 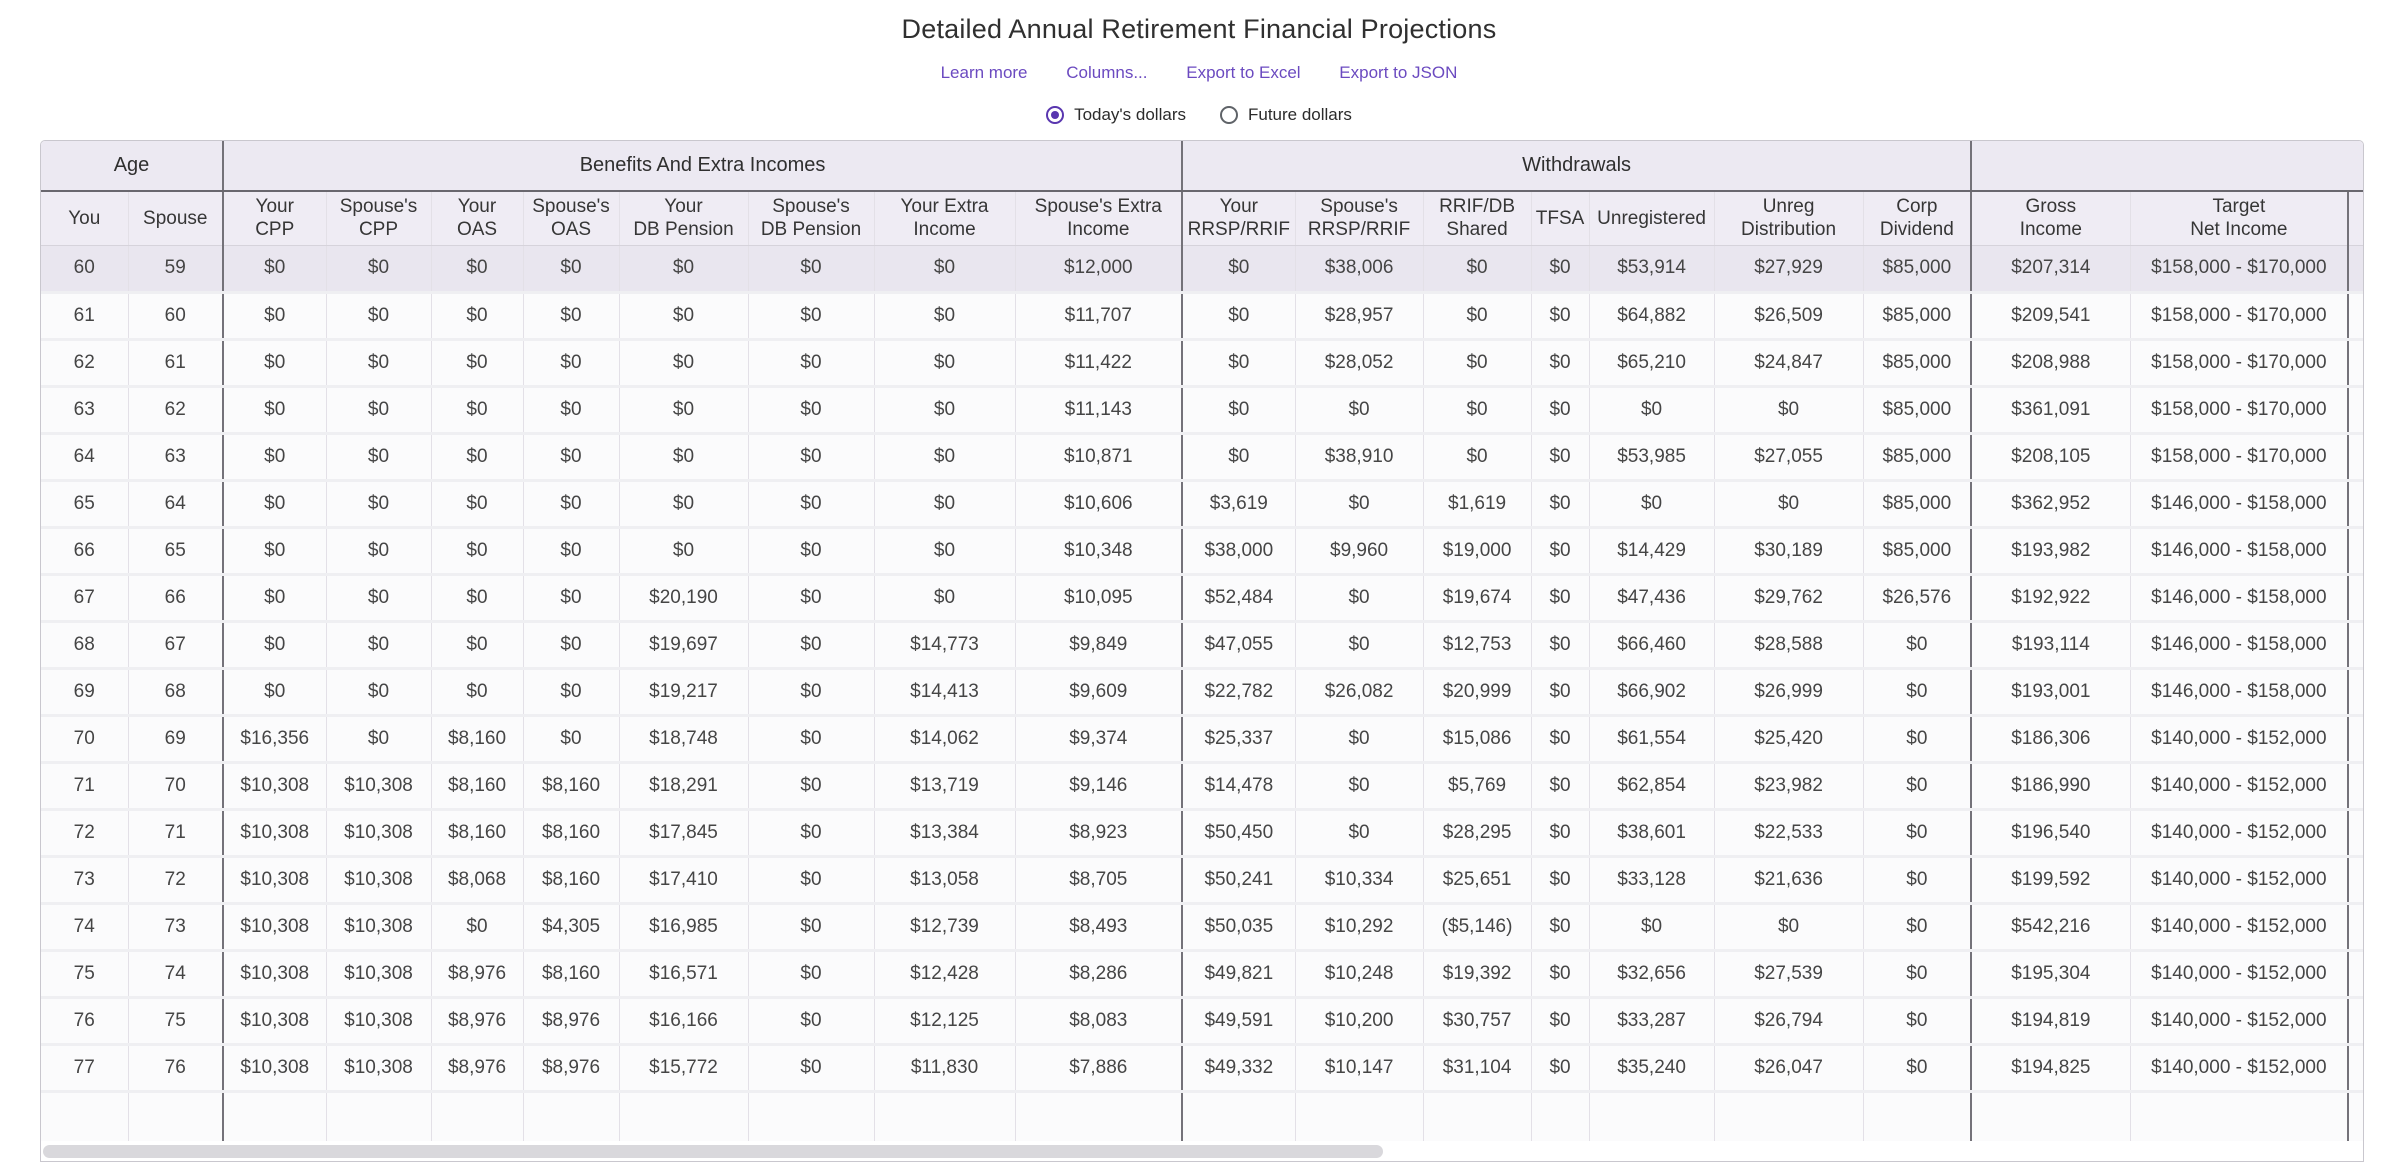 What do you see at coordinates (2050, 786) in the screenshot?
I see `cell: $186,990` at bounding box center [2050, 786].